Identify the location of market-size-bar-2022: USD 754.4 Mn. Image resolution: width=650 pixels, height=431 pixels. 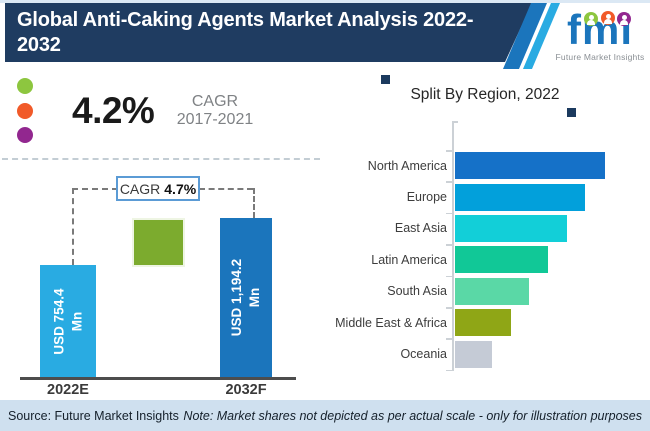
(68, 321).